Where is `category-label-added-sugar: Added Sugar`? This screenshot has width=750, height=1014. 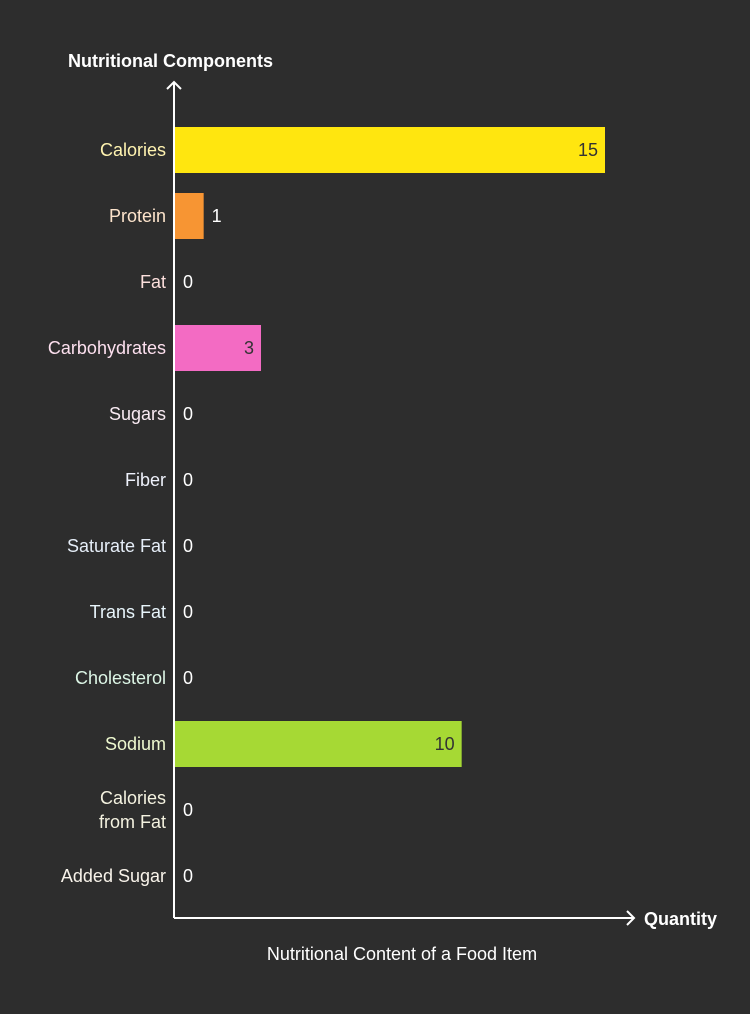
category-label-added-sugar: Added Sugar is located at coordinates (113, 876).